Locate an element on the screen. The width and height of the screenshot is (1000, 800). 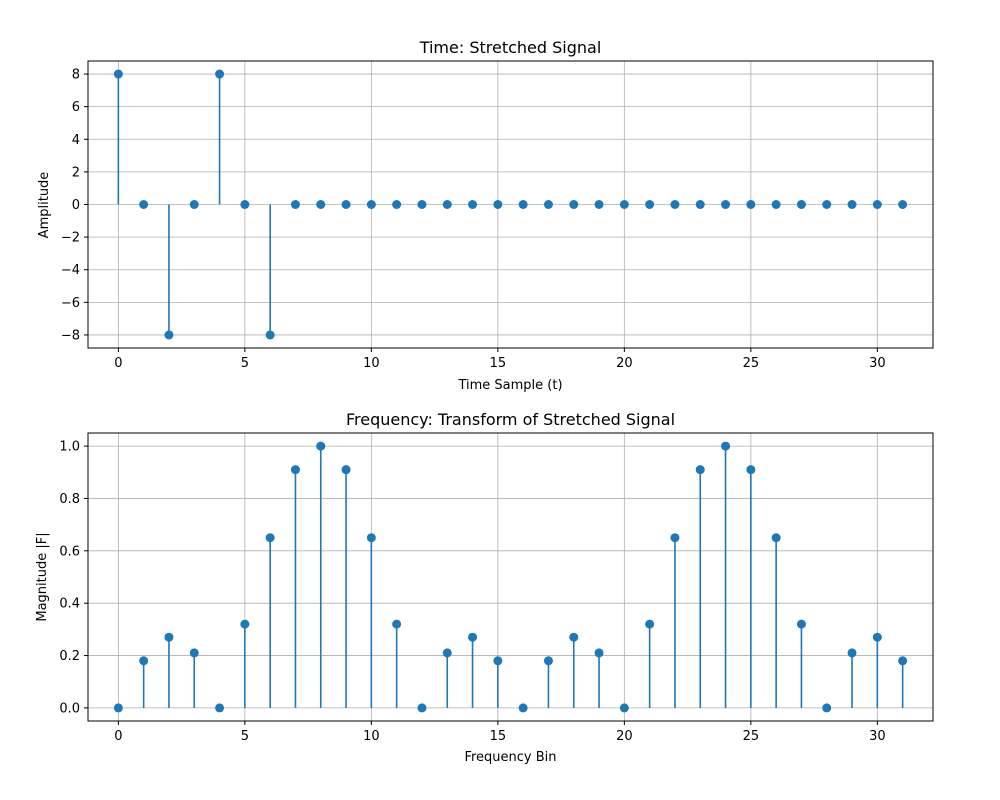
chart-title: Time: Stretched Signal is located at coordinates (510, 47).